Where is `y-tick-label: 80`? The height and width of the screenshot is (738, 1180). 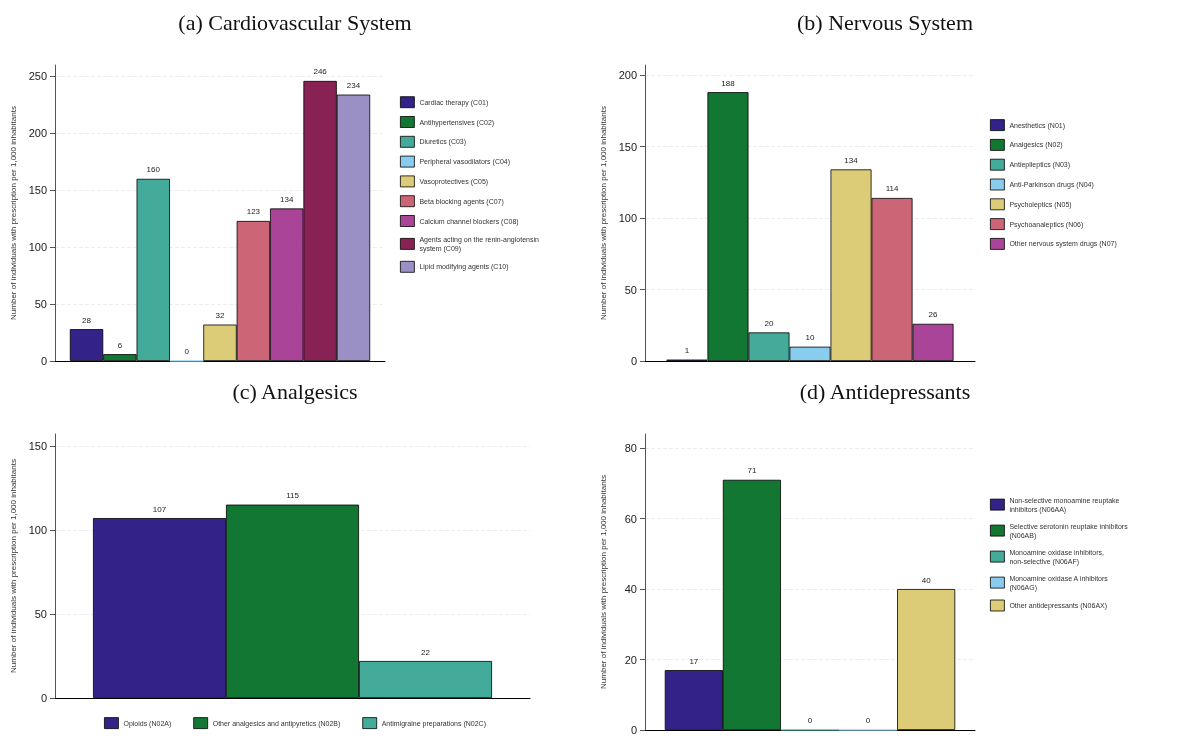 y-tick-label: 80 is located at coordinates (630, 448).